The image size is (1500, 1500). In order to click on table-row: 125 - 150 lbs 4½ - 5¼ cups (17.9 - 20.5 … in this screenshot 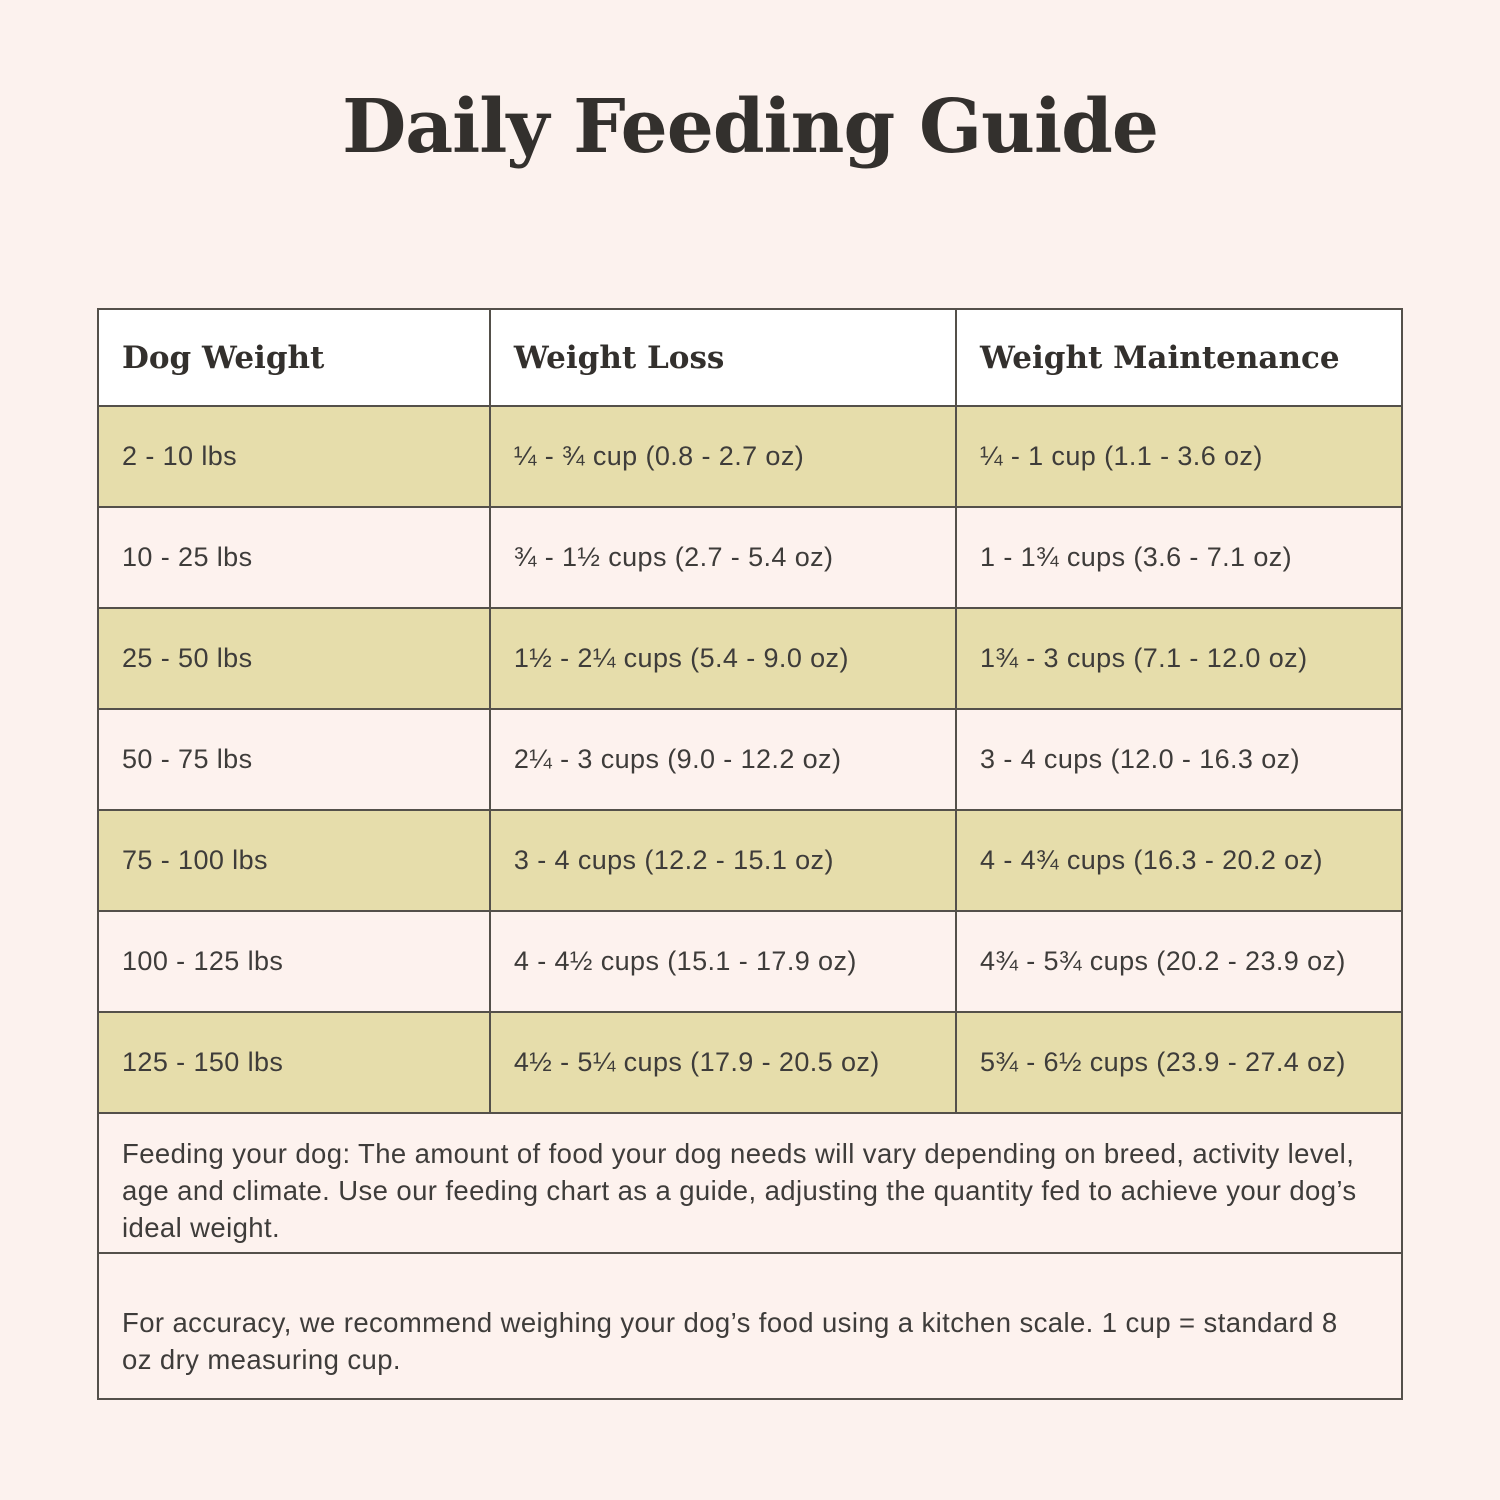, I will do `click(750, 1063)`.